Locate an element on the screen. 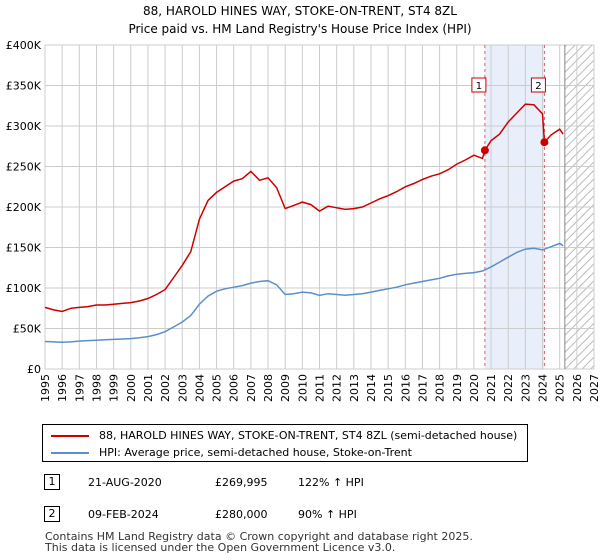 The image size is (600, 560). y-tick-label: £50K is located at coordinates (27, 329).